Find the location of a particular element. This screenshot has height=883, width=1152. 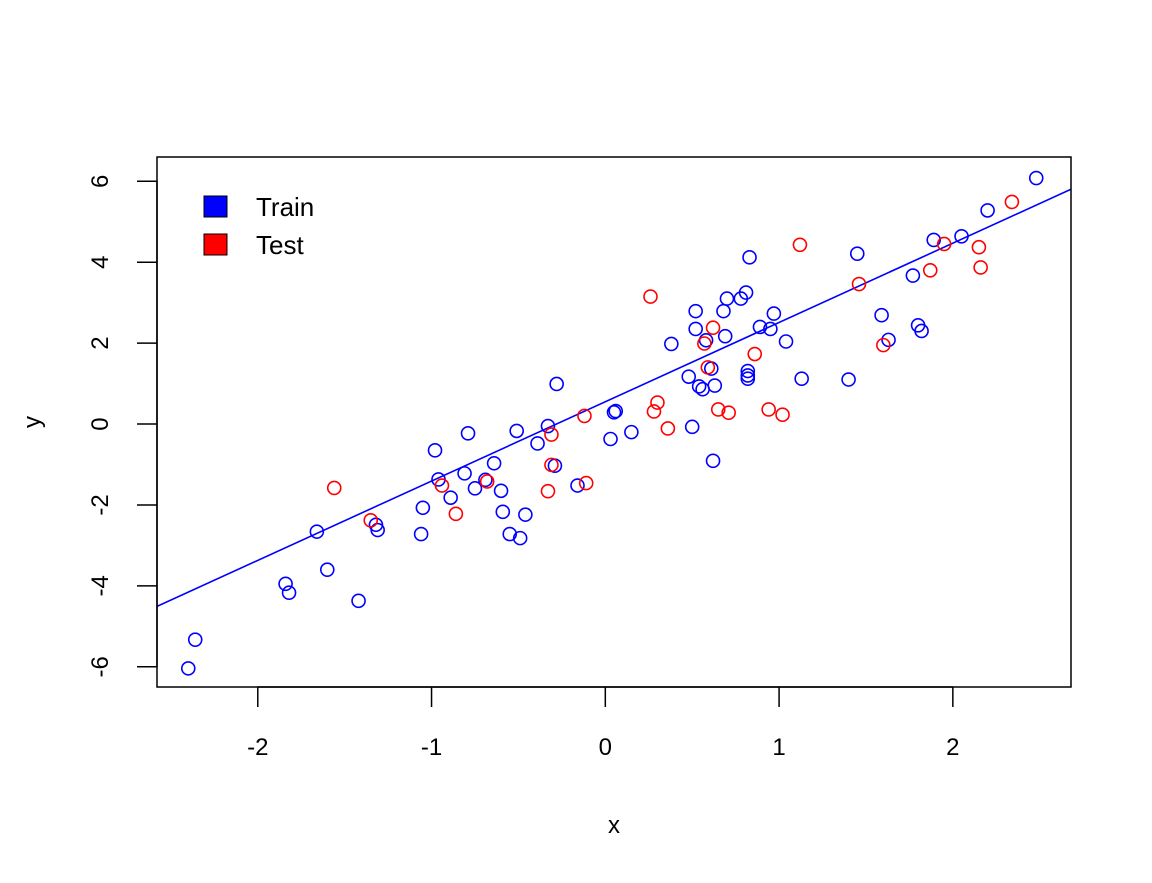

legend-swatch-train is located at coordinates (215, 206).